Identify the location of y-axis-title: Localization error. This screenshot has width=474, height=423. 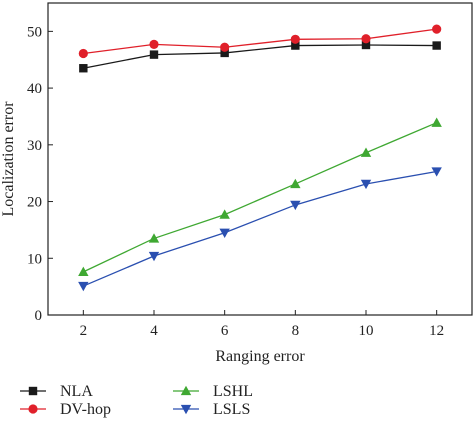
(8, 159).